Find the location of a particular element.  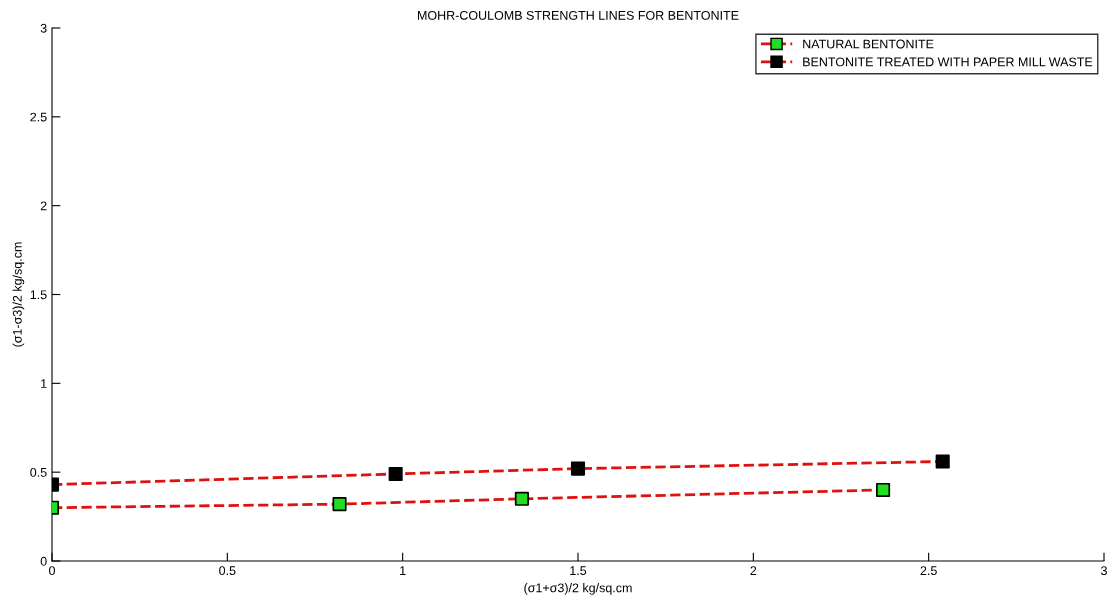

legend-label: NATURAL BENTONITE is located at coordinates (868, 44).